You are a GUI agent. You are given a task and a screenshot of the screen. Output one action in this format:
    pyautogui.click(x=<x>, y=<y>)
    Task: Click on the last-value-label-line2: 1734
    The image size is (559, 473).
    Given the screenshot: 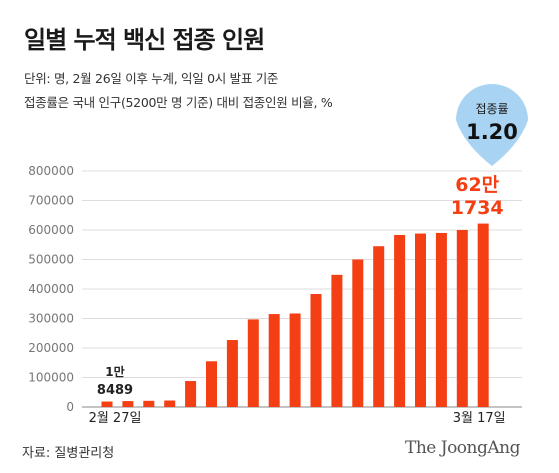 What is the action you would take?
    pyautogui.click(x=477, y=208)
    